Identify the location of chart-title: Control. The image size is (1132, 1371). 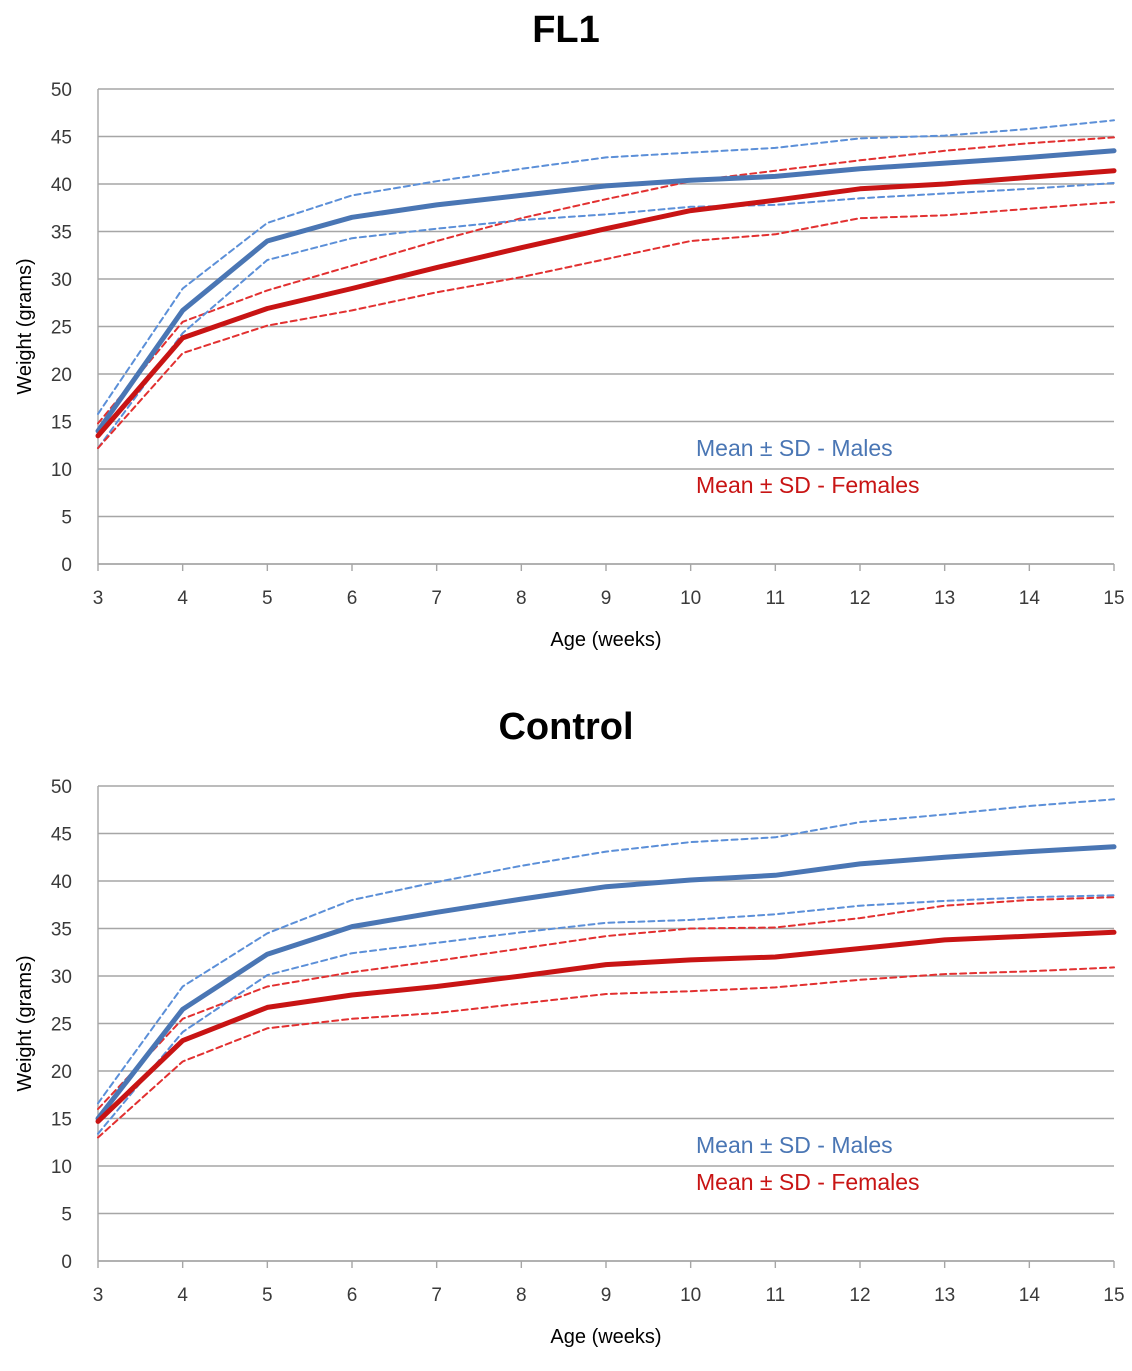
(565, 727).